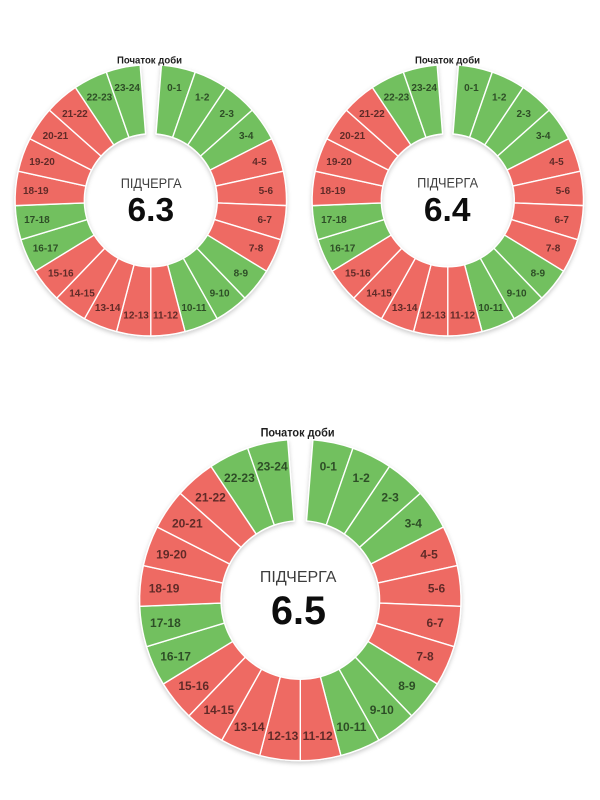 The image size is (600, 800). What do you see at coordinates (447, 210) in the screenshot?
I see `svg-text: 6.4` at bounding box center [447, 210].